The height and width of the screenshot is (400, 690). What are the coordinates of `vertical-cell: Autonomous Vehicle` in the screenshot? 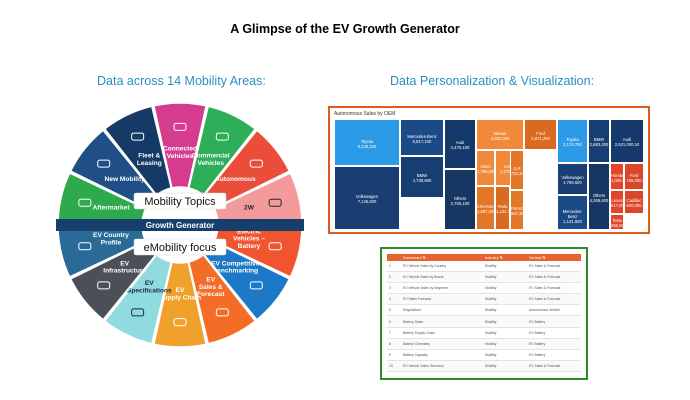 It's located at (554, 310).